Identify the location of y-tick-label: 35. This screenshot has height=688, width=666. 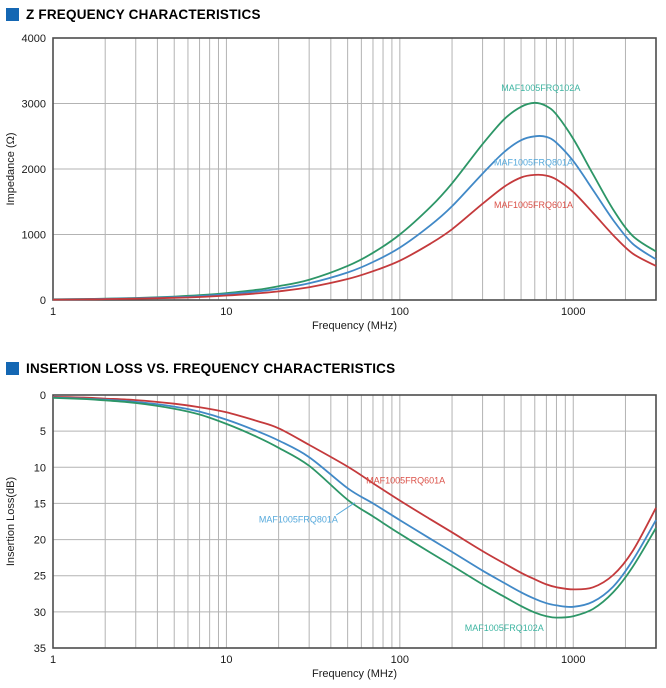
(40, 649).